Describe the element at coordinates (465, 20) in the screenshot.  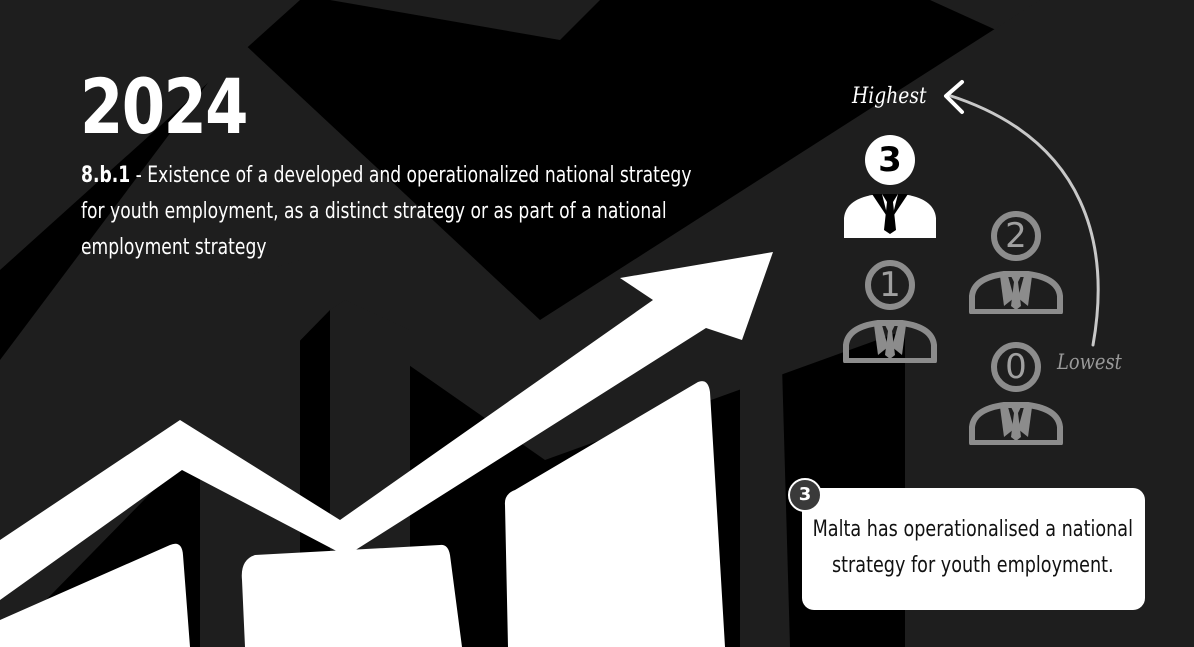
I see `decor-band` at that location.